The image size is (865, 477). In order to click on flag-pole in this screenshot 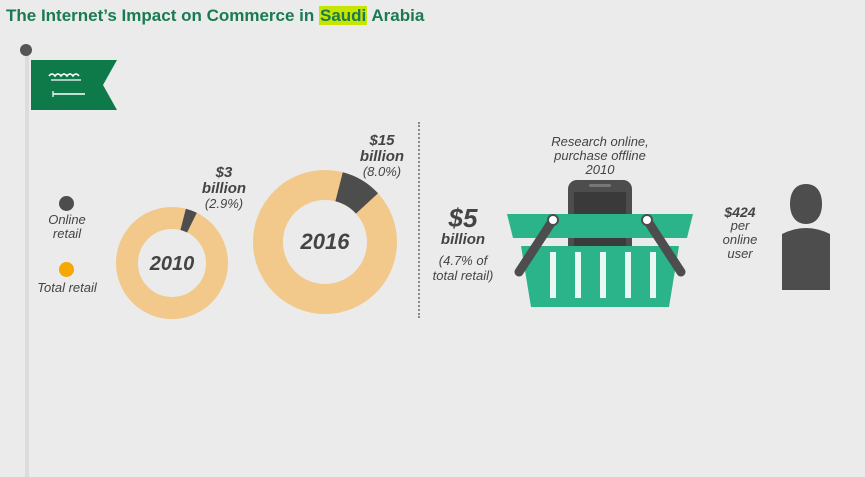, I will do `click(27, 264)`.